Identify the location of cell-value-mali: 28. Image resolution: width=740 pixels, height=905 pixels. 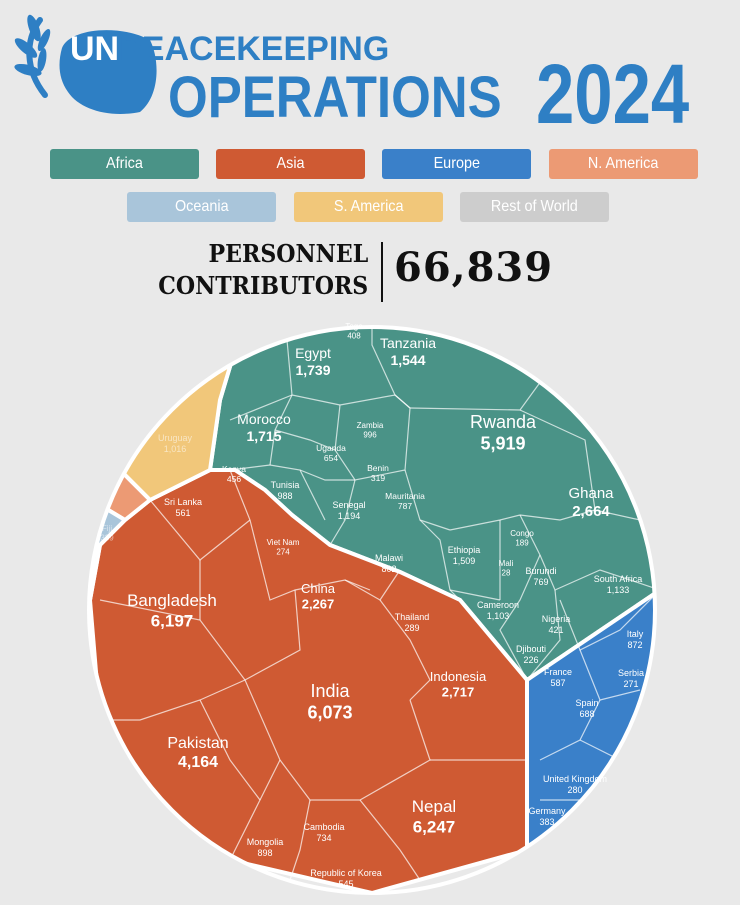
(506, 573).